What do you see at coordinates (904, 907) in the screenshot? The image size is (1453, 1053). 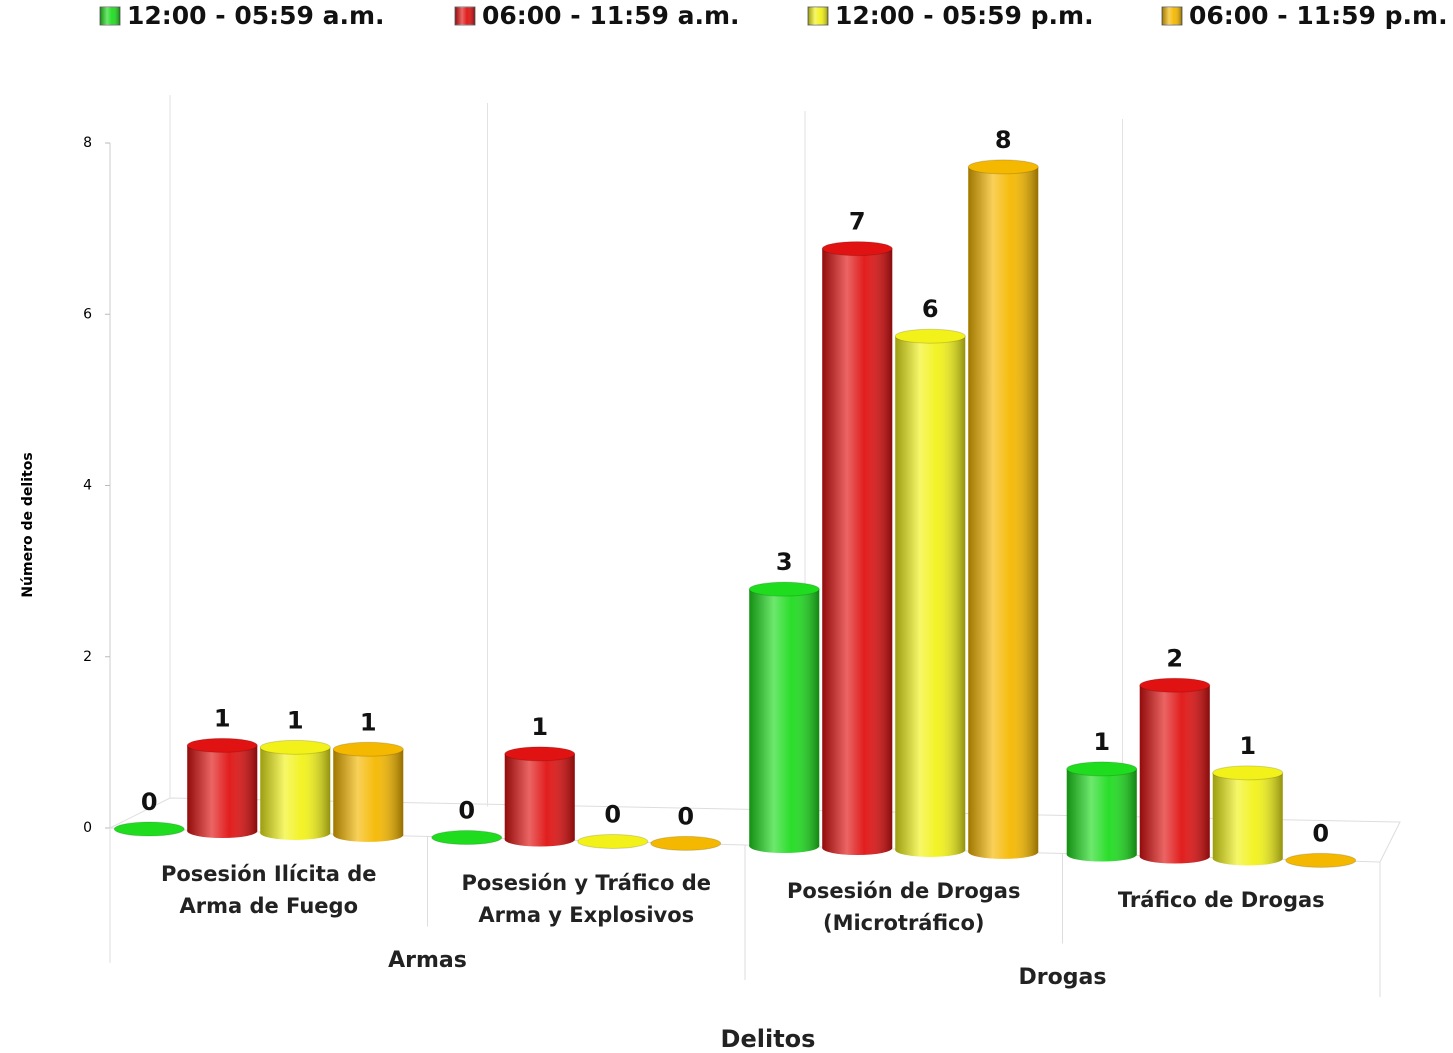 I see `x-tick-label: Posesión de Drogas (Microtráfico)` at bounding box center [904, 907].